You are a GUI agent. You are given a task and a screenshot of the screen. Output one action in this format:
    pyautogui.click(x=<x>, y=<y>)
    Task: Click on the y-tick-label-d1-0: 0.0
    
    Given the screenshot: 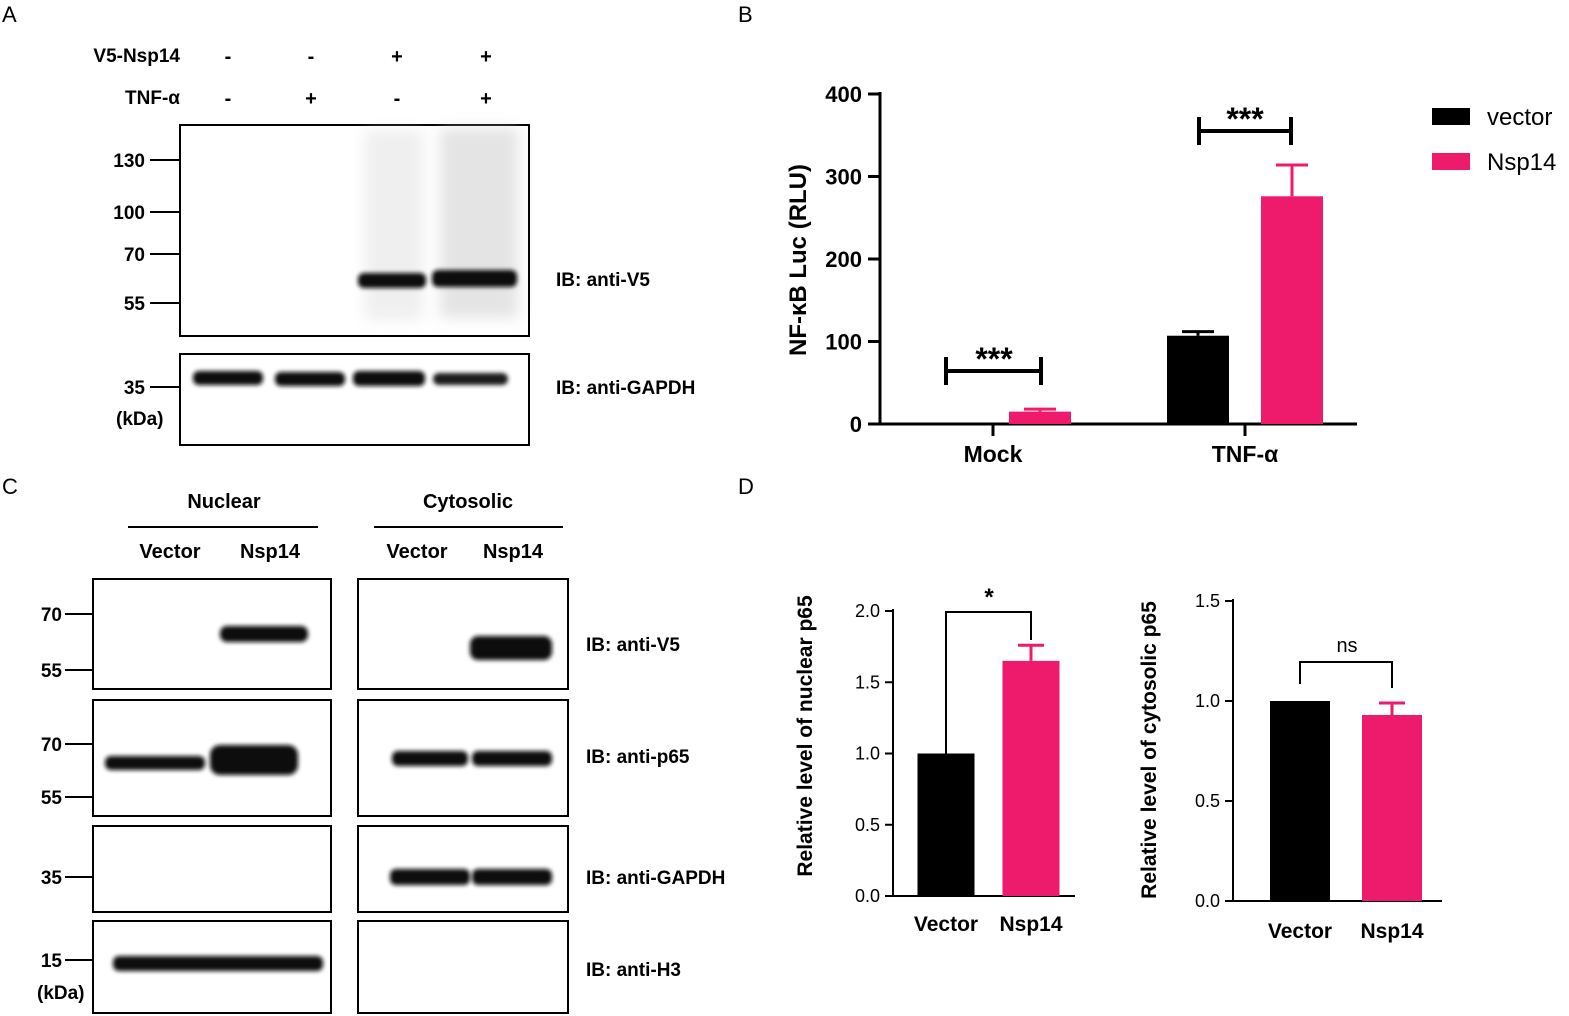 What is the action you would take?
    pyautogui.click(x=867, y=896)
    